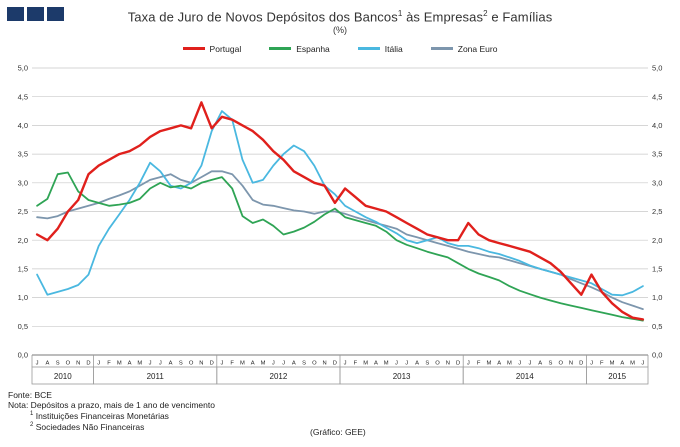  I want to click on y-axis-label-left: 2,5, so click(23, 211).